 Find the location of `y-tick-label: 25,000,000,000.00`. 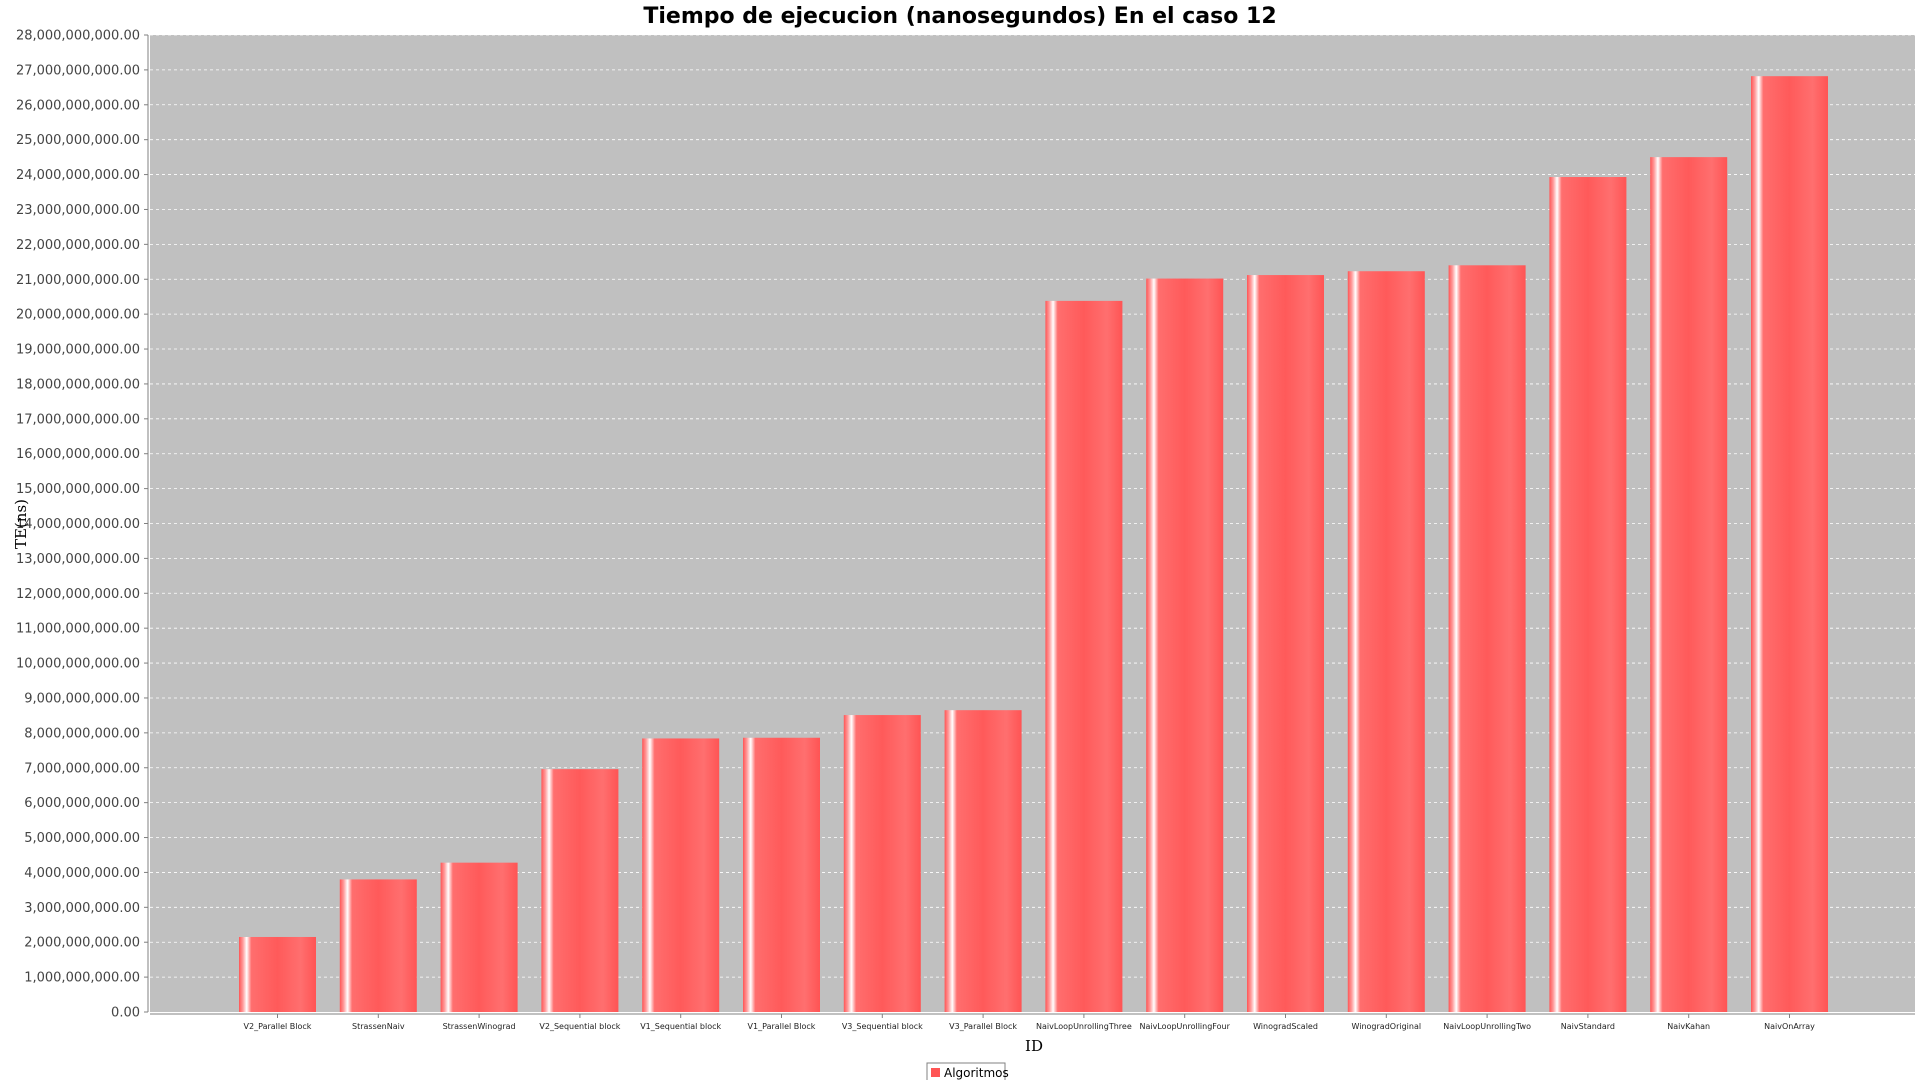

y-tick-label: 25,000,000,000.00 is located at coordinates (78, 140).